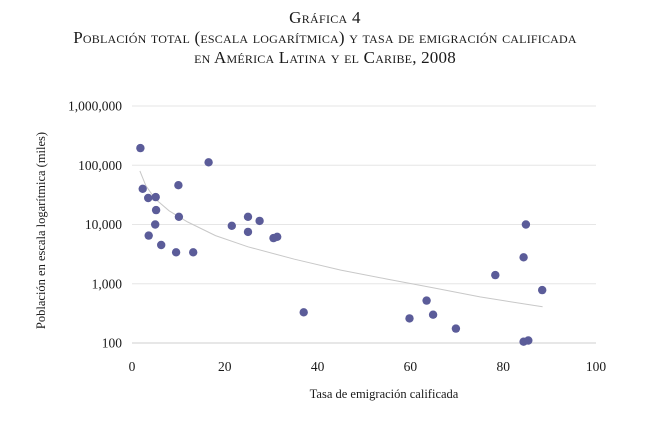 The height and width of the screenshot is (430, 650). I want to click on x-tick-label: 0, so click(132, 366).